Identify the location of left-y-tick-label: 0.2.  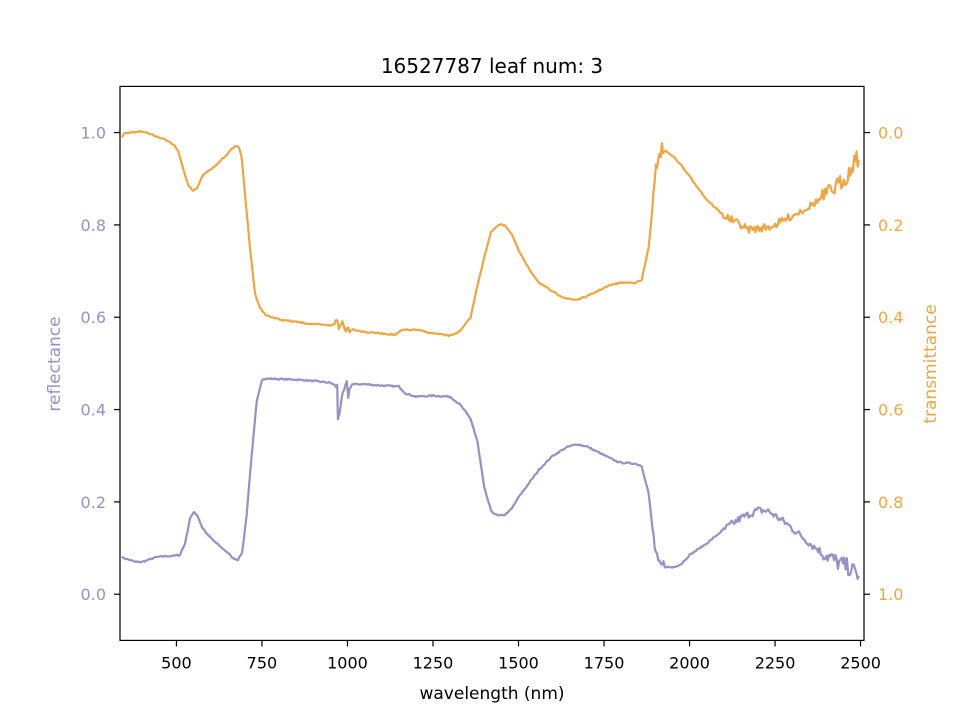
(93, 502).